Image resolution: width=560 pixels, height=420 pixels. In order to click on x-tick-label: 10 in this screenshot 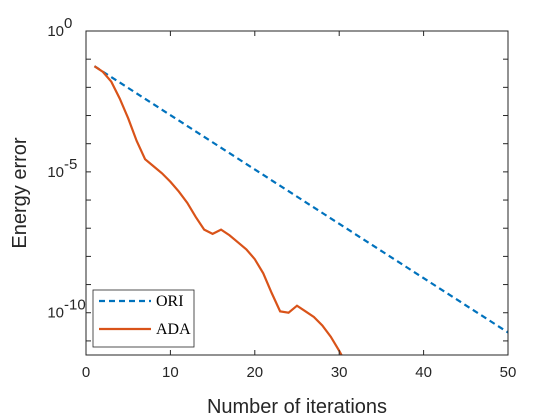, I will do `click(170, 372)`.